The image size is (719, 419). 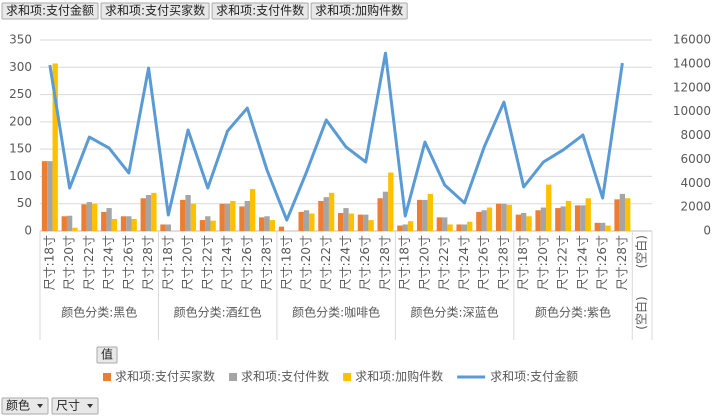 What do you see at coordinates (107, 355) in the screenshot?
I see `values-button: 值` at bounding box center [107, 355].